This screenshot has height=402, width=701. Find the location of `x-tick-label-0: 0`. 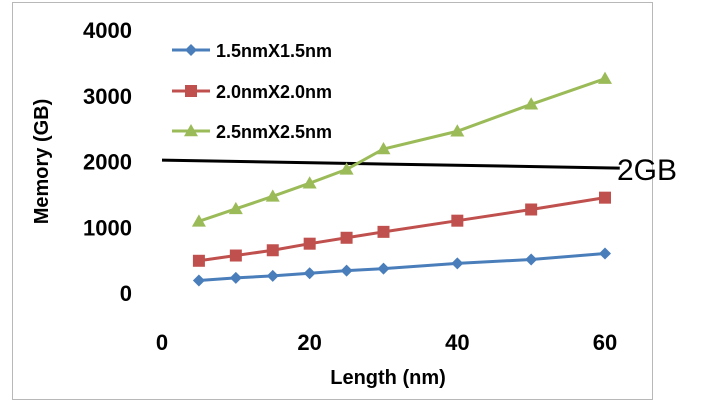

x-tick-label-0: 0 is located at coordinates (162, 342).